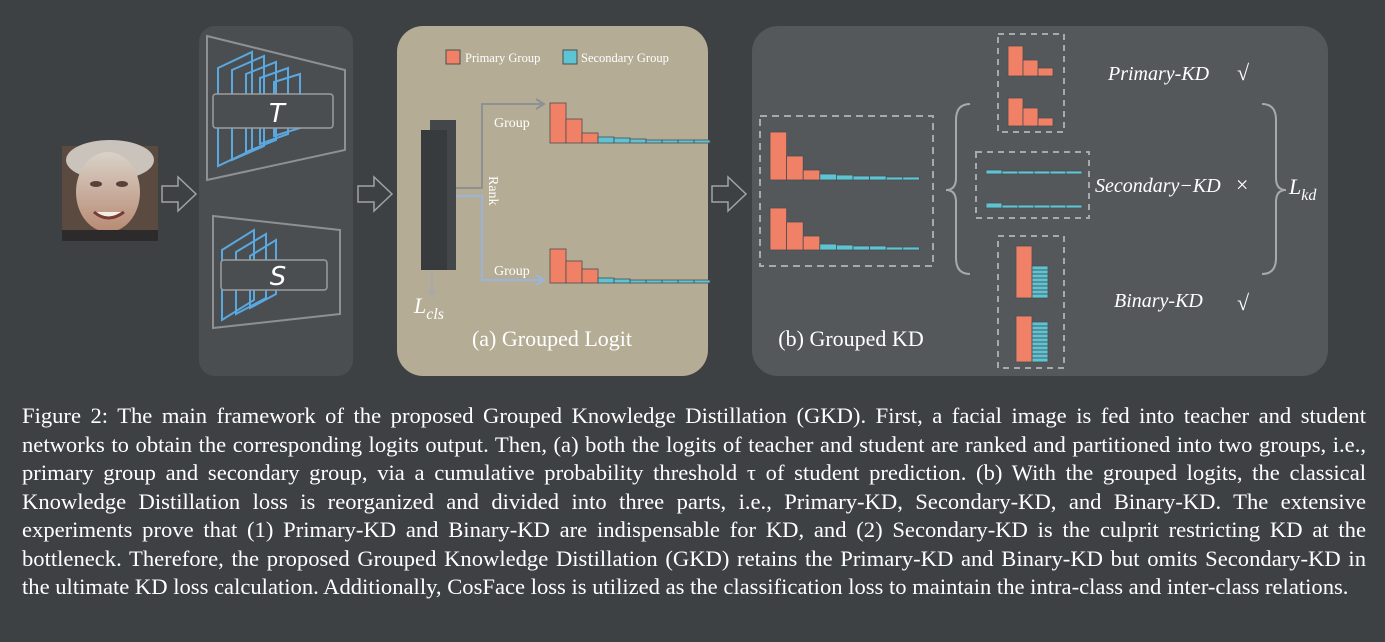 The height and width of the screenshot is (642, 1385). Describe the element at coordinates (1302, 189) in the screenshot. I see `lkd-label: Lkd` at that location.